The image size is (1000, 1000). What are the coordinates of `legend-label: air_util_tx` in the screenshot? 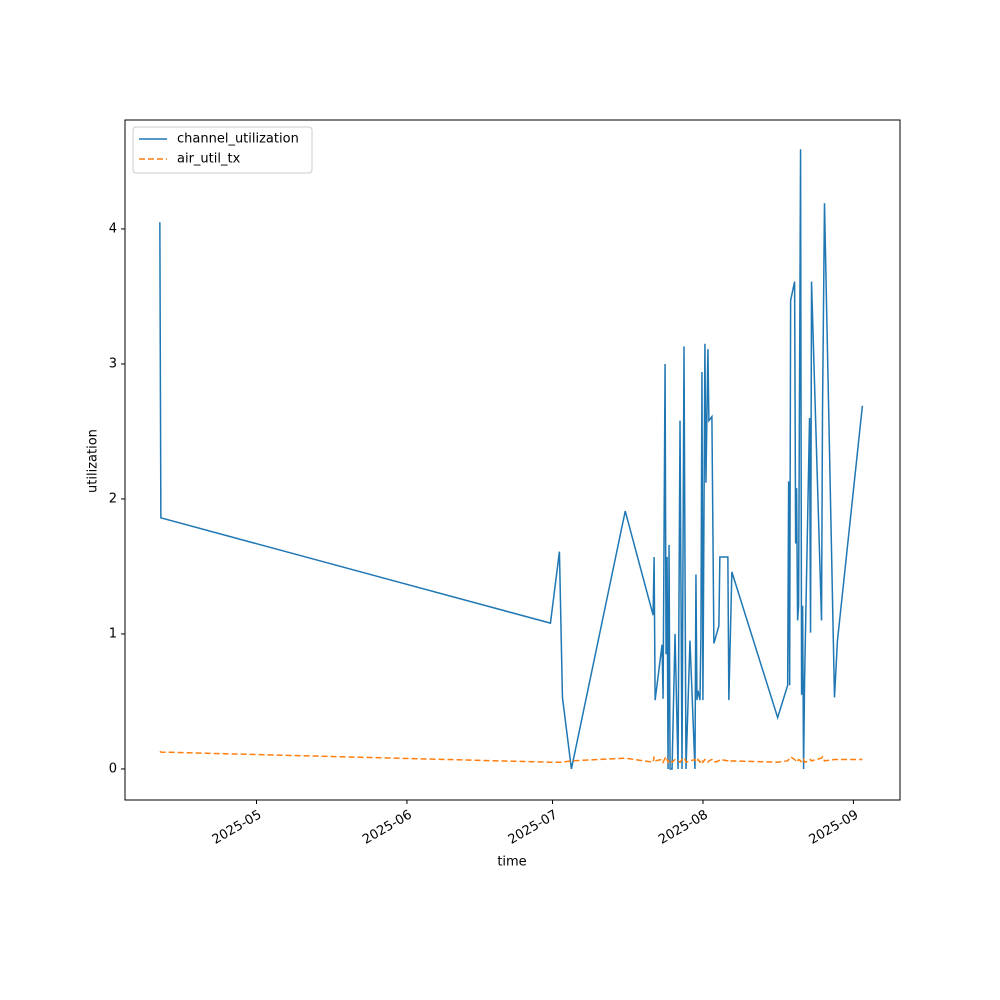 It's located at (209, 159).